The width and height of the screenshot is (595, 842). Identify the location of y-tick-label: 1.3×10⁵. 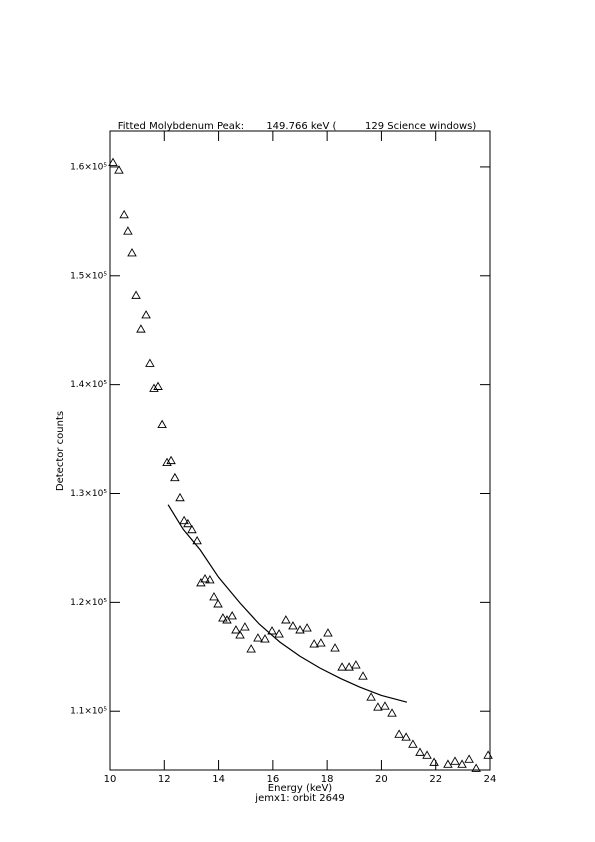
(88, 494).